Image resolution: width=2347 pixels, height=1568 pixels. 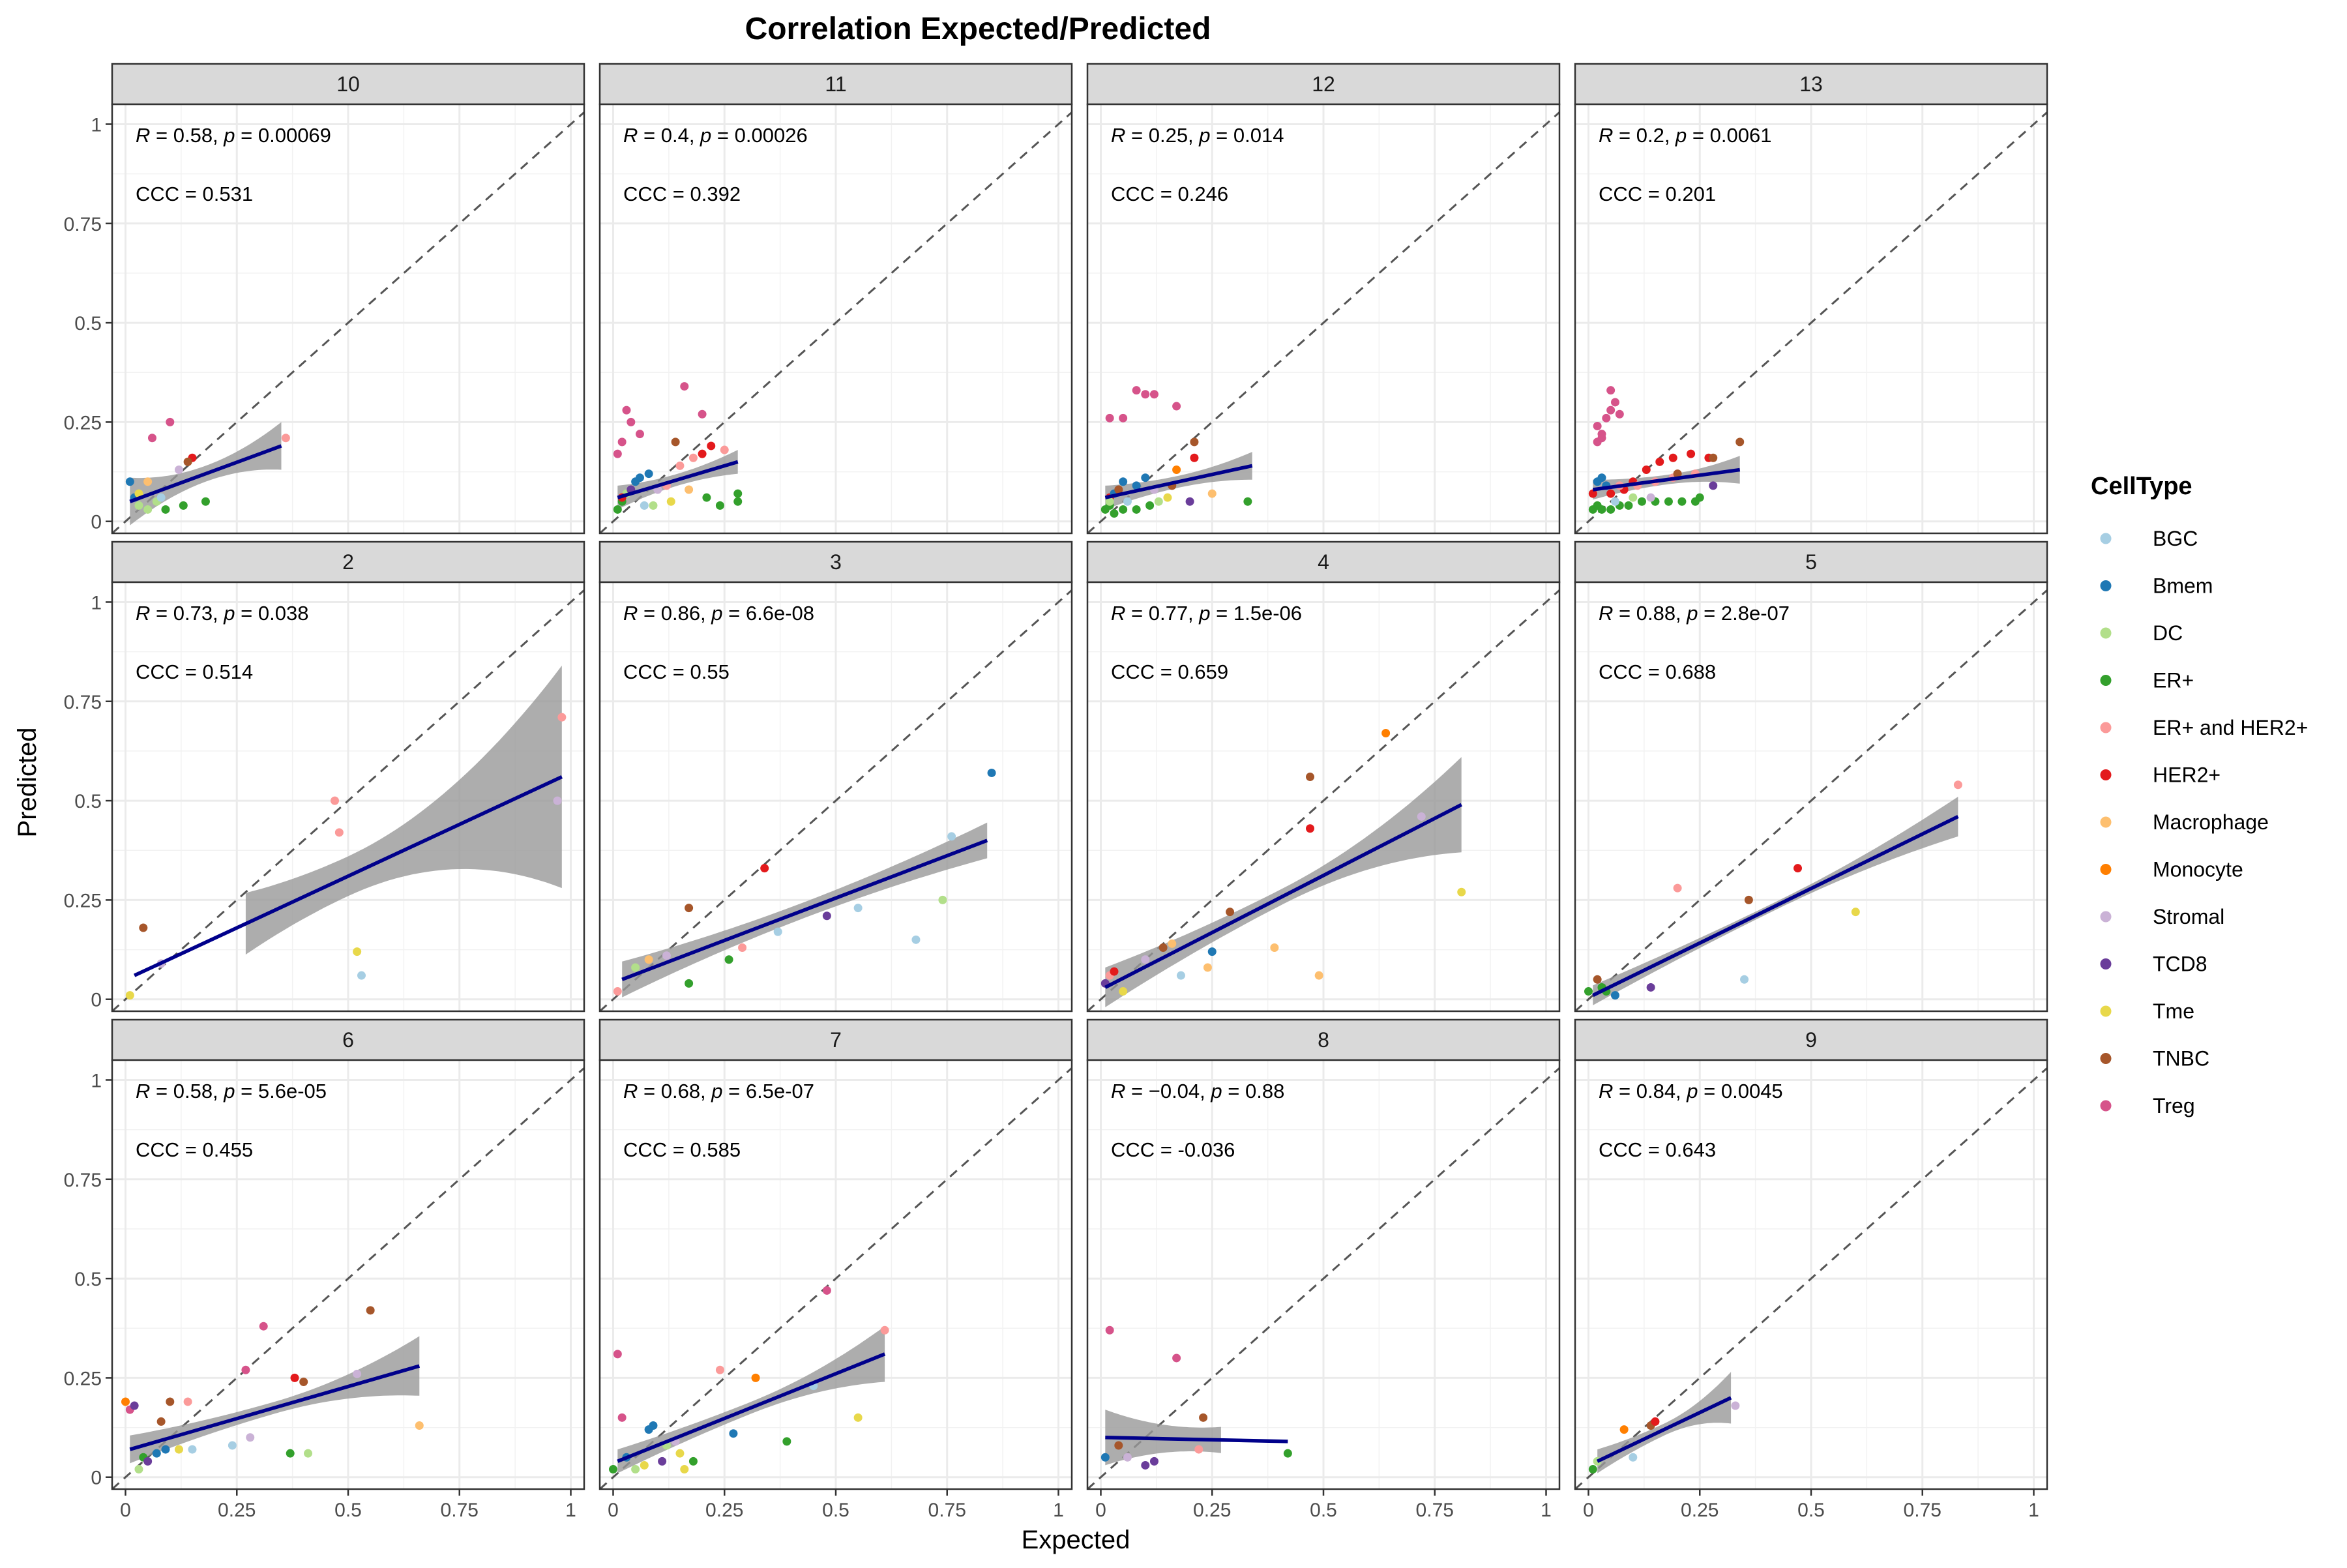 What do you see at coordinates (96, 1001) in the screenshot?
I see `y-tick-label: 0` at bounding box center [96, 1001].